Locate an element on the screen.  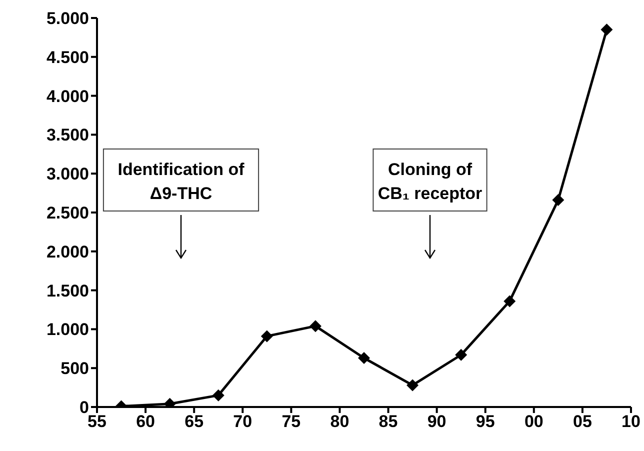
x-tick-label: 70 is located at coordinates (242, 422).